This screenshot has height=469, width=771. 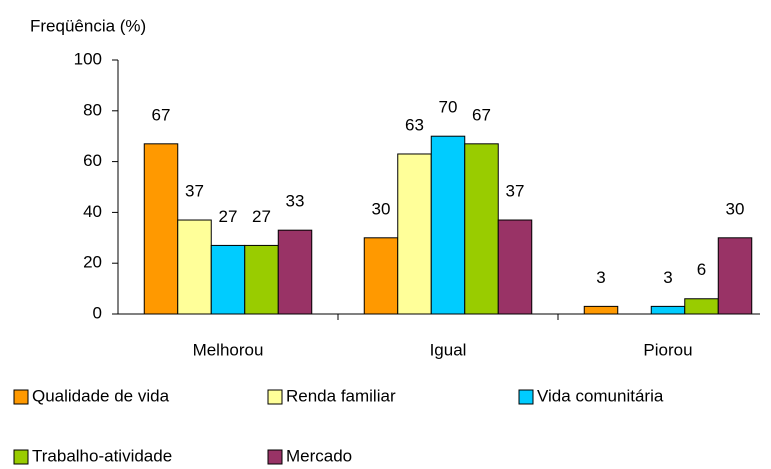 I want to click on x-tick-label: Igual, so click(x=448, y=349).